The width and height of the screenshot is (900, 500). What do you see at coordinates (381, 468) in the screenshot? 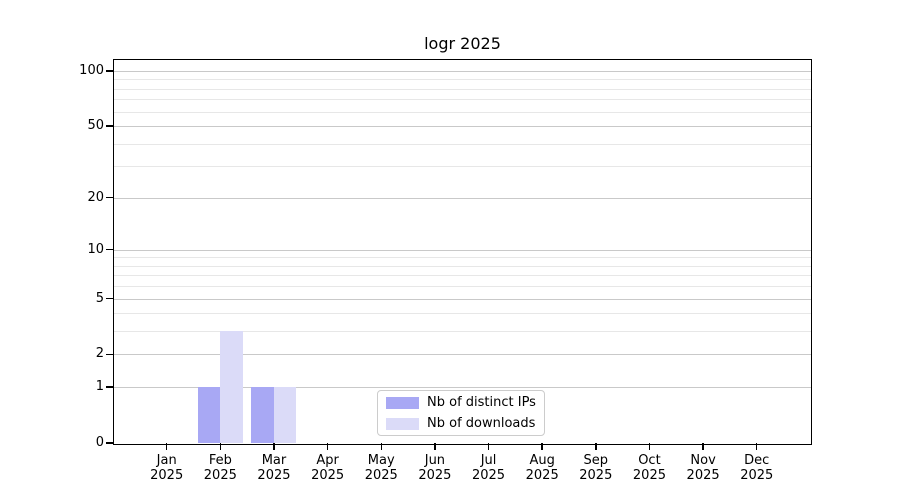
I see `x-tick-label-may: May 2025` at bounding box center [381, 468].